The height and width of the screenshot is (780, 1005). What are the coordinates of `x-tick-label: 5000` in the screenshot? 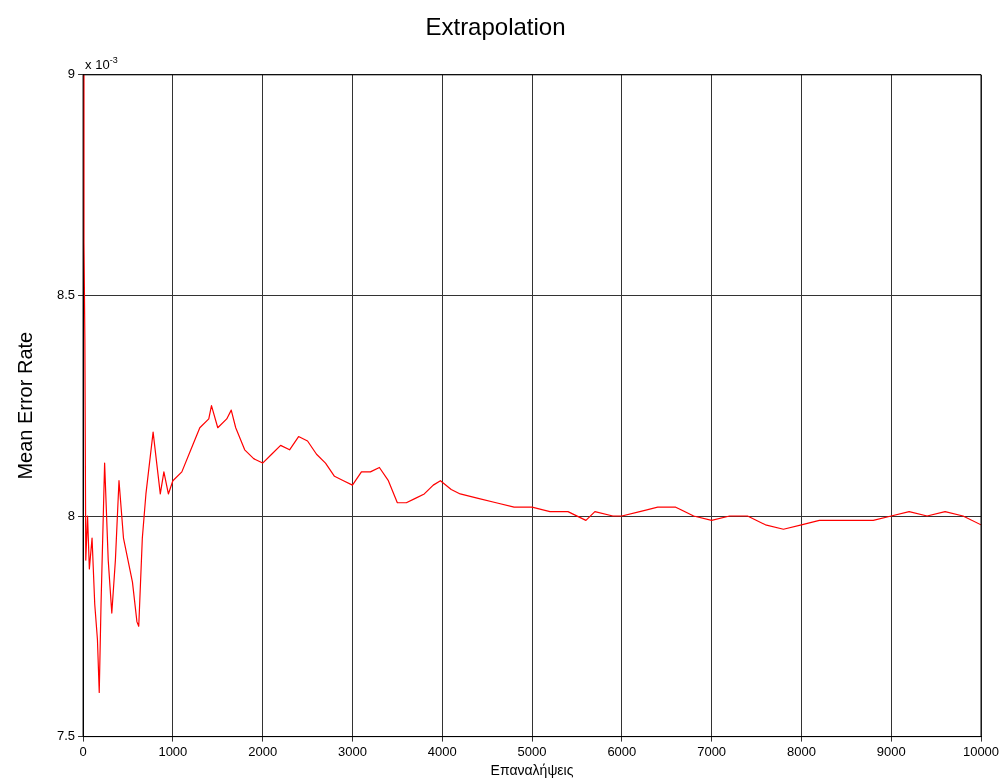 It's located at (532, 751).